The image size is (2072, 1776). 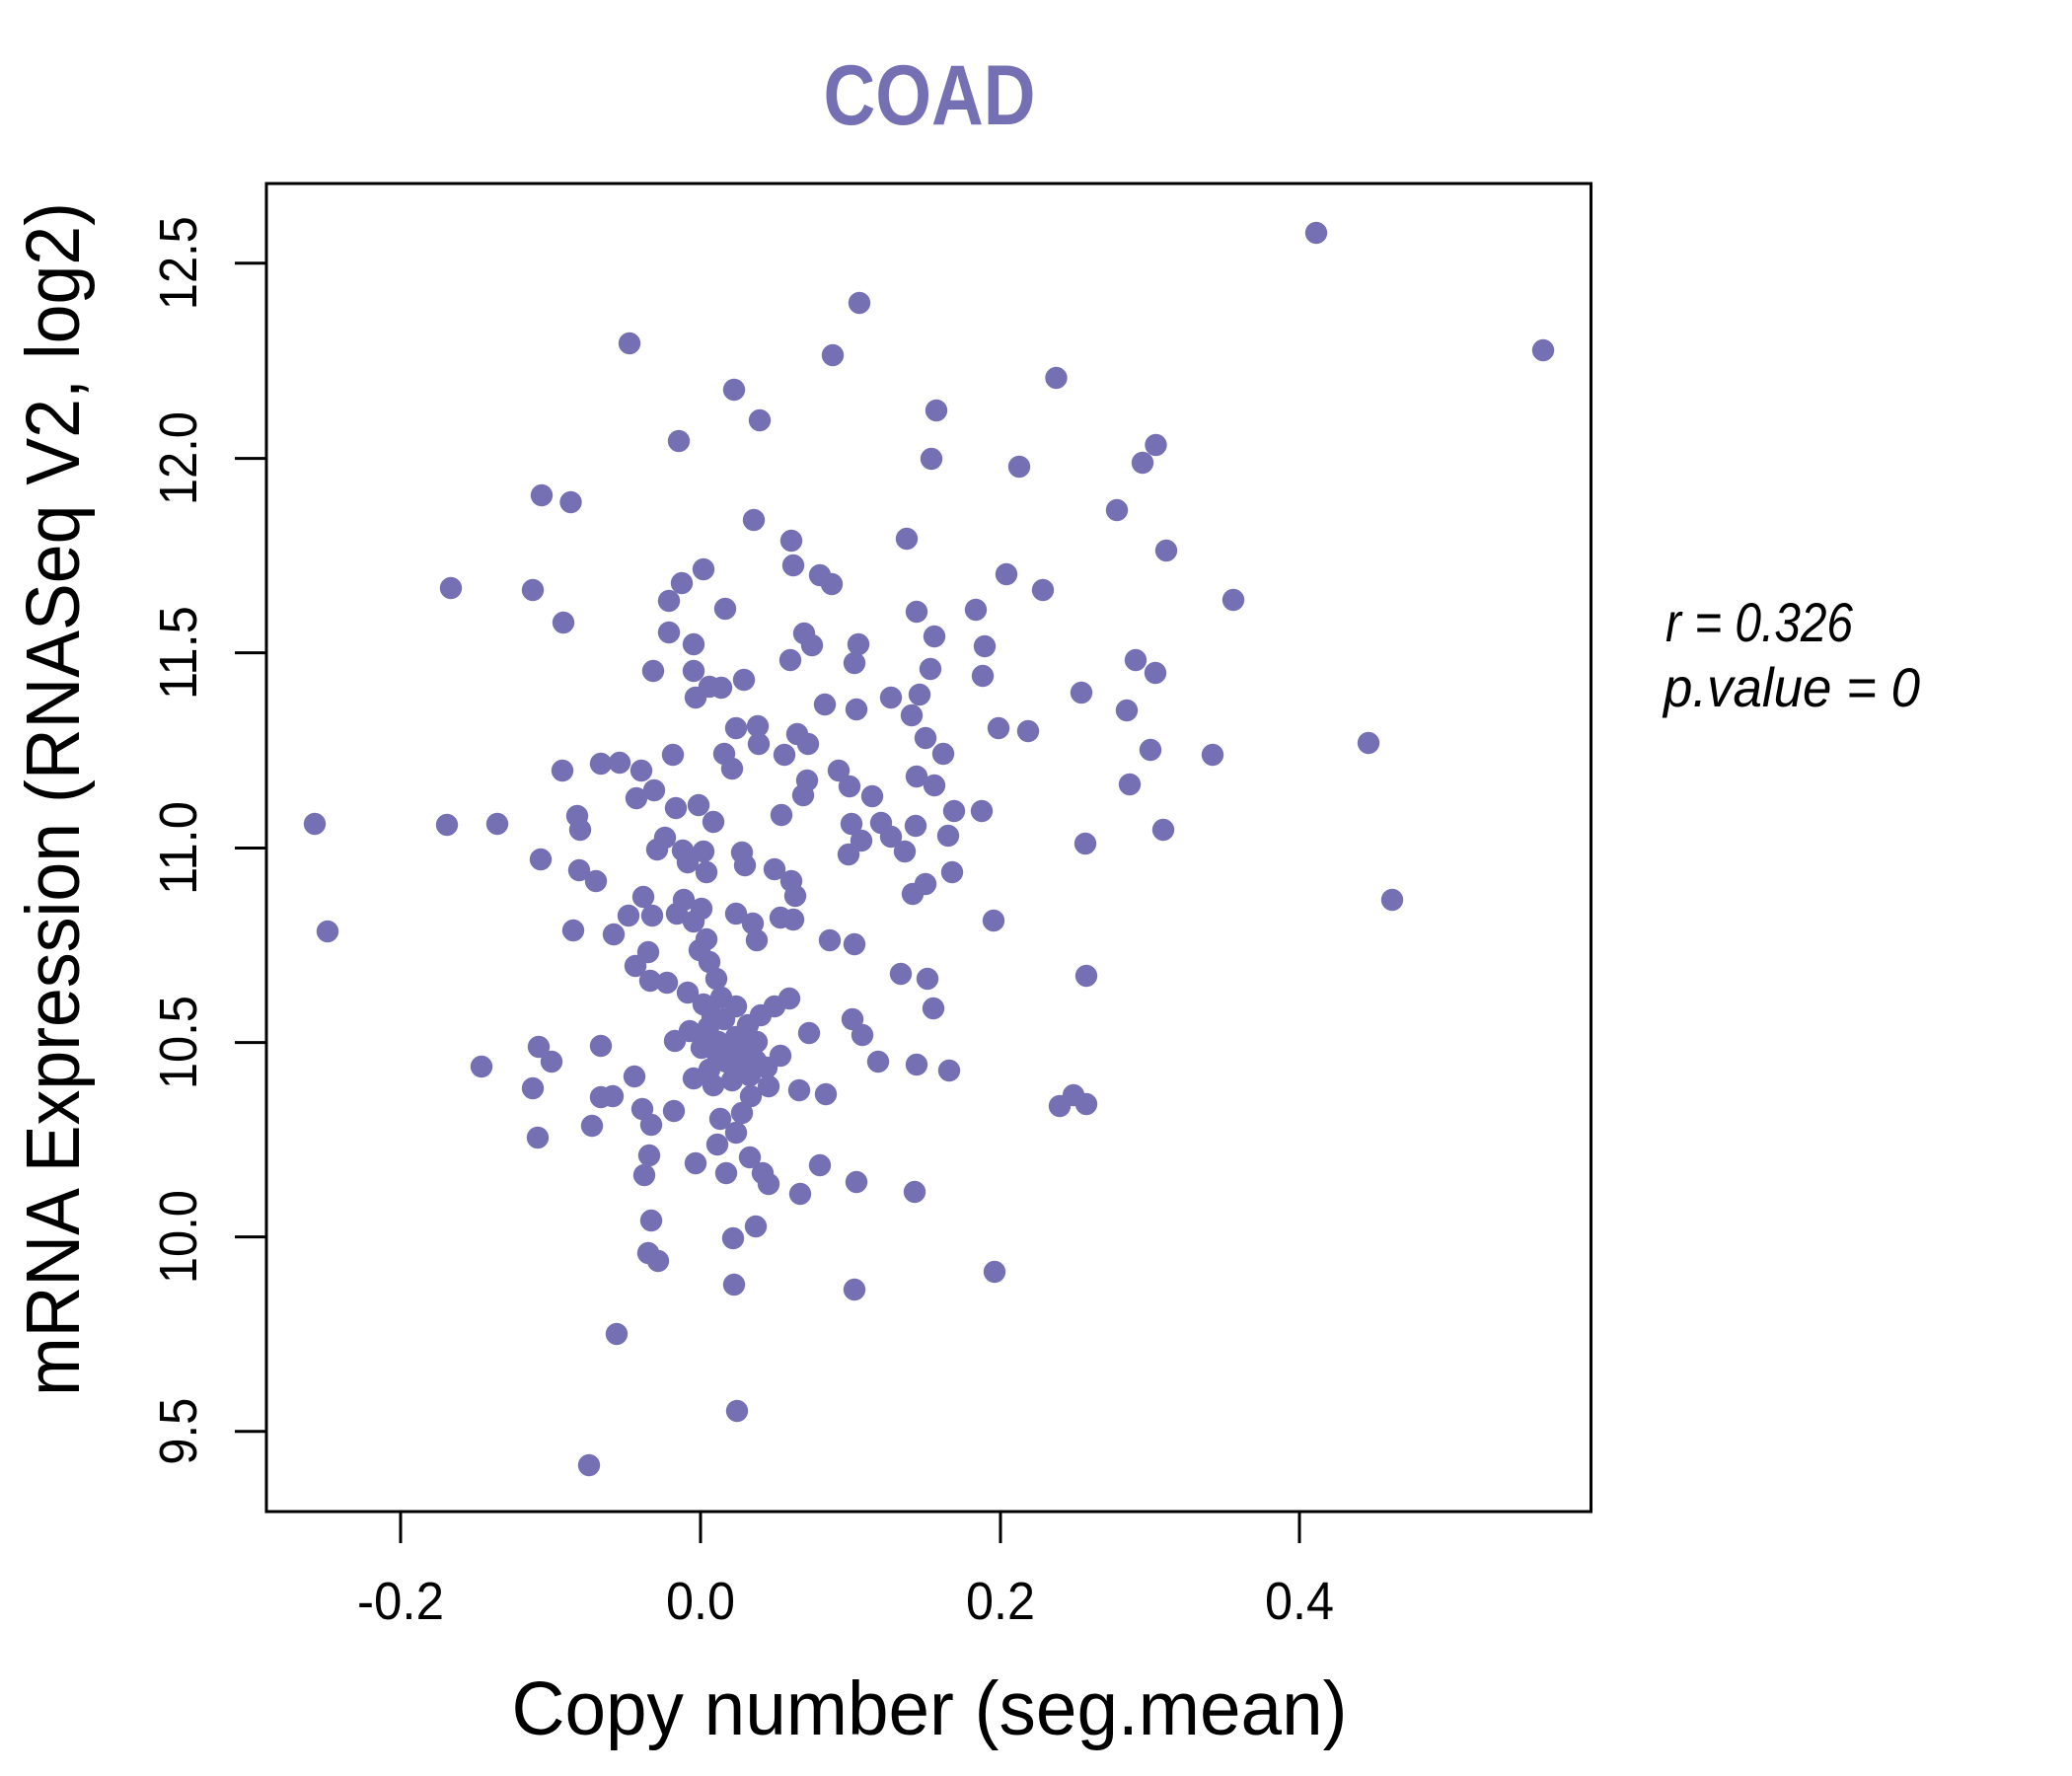 I want to click on svg-text: 12.0, so click(x=179, y=458).